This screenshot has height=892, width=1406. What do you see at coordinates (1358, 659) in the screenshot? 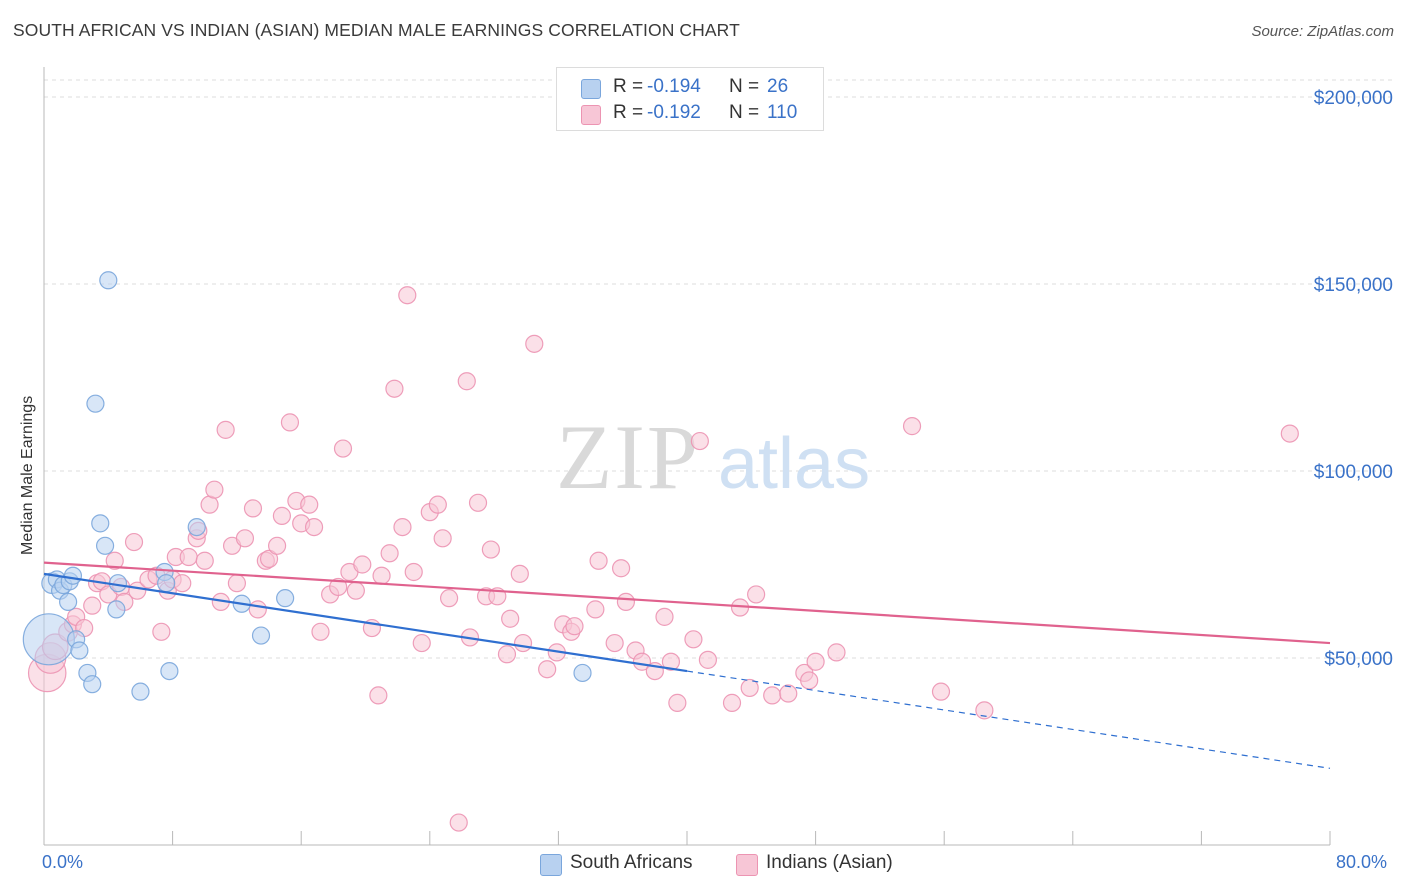
I see `y-tick-label-0: $50,000` at bounding box center [1358, 659].